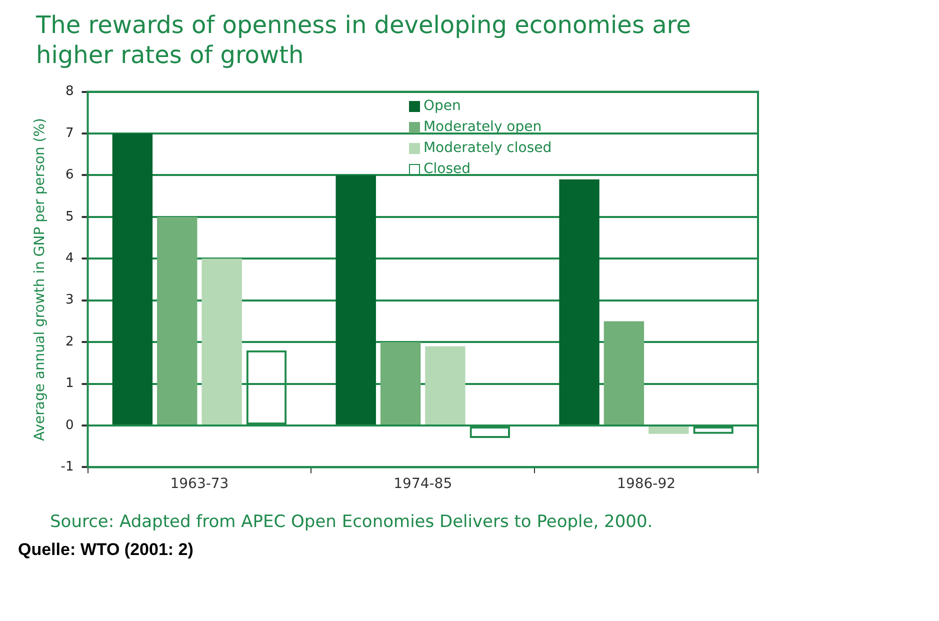  What do you see at coordinates (199, 484) in the screenshot?
I see `x-tick-label: 1963-73` at bounding box center [199, 484].